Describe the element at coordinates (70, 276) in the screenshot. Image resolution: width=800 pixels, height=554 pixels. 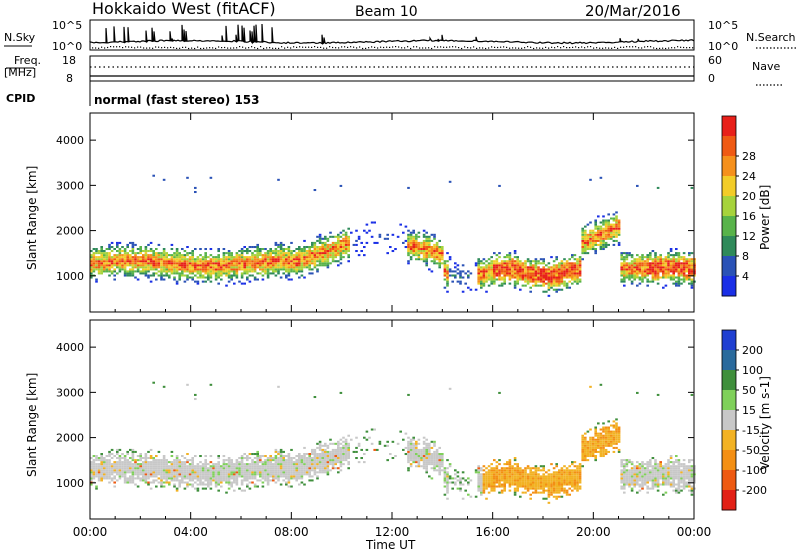
I see `y-tick-label: 1000` at that location.